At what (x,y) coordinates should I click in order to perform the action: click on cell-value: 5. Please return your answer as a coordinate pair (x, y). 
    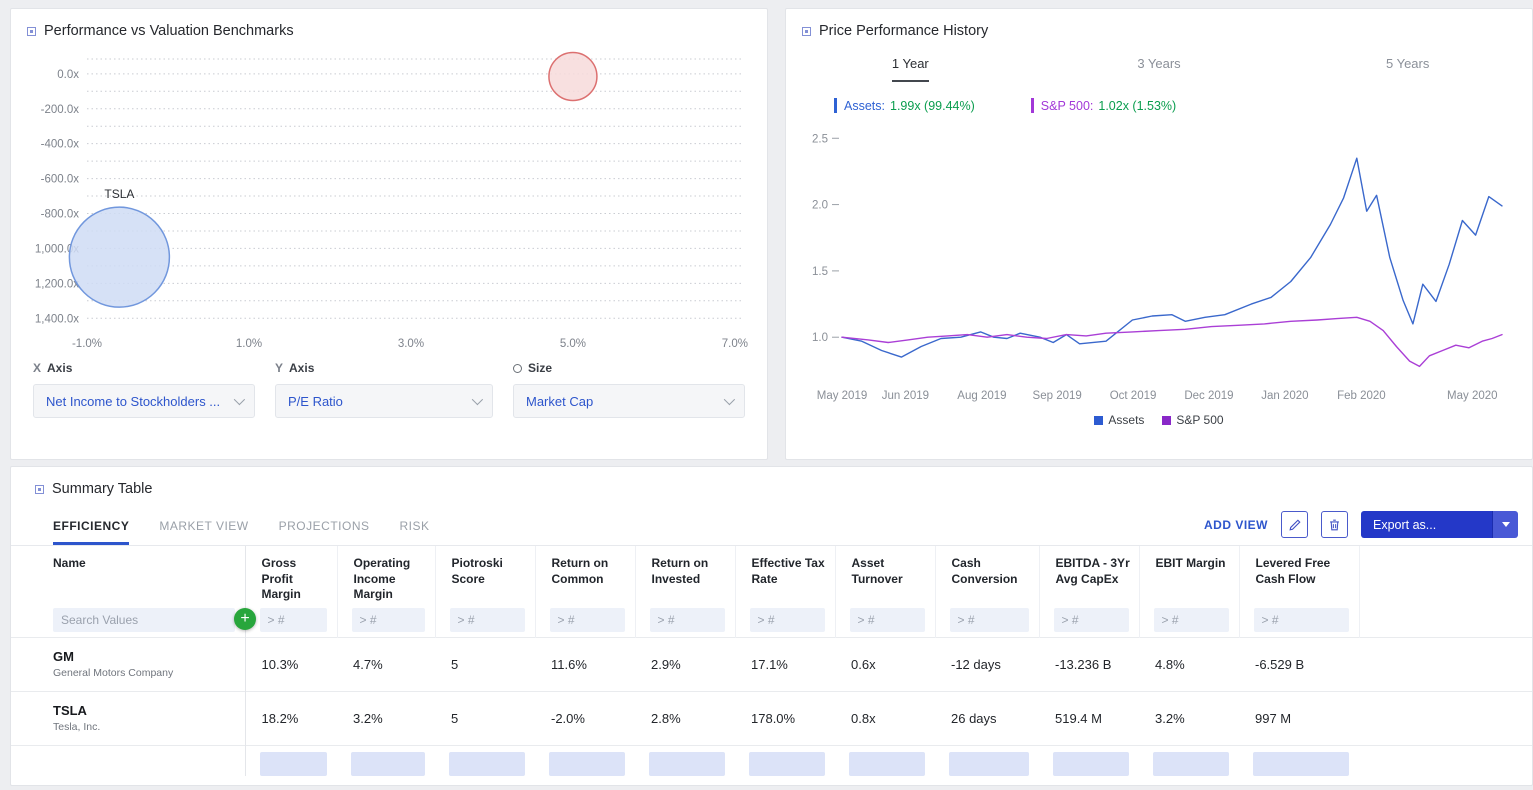
    Looking at the image, I should click on (485, 718).